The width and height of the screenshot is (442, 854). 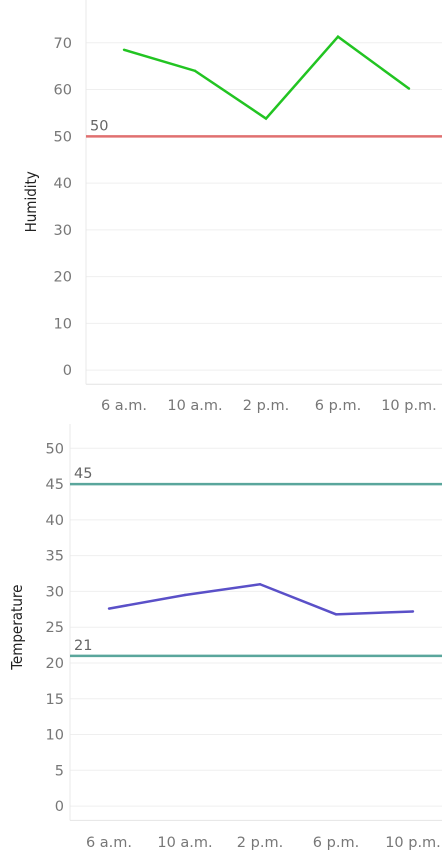 What do you see at coordinates (63, 231) in the screenshot?
I see `humidity-y-tick-label: 30` at bounding box center [63, 231].